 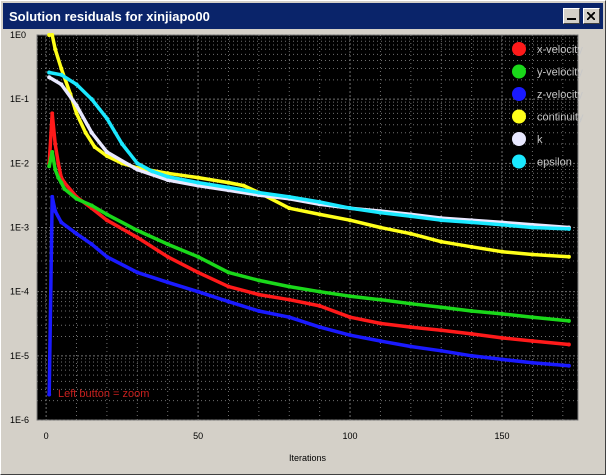 What do you see at coordinates (540, 140) in the screenshot?
I see `legend-label: k` at bounding box center [540, 140].